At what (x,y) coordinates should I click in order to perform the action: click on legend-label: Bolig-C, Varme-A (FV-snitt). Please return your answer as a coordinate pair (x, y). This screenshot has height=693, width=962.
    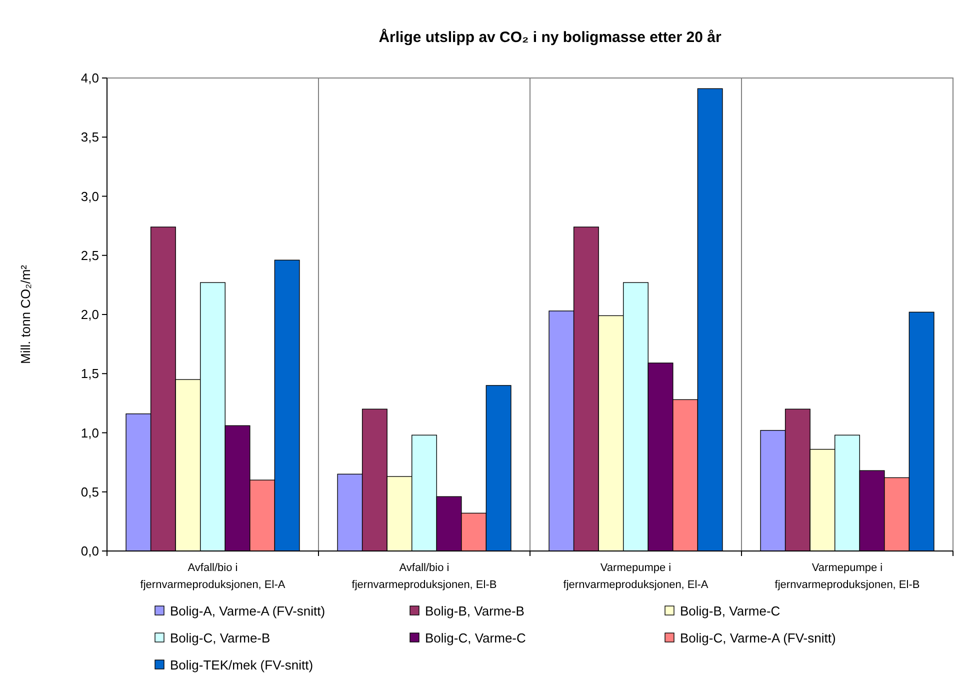
    Looking at the image, I should click on (758, 638).